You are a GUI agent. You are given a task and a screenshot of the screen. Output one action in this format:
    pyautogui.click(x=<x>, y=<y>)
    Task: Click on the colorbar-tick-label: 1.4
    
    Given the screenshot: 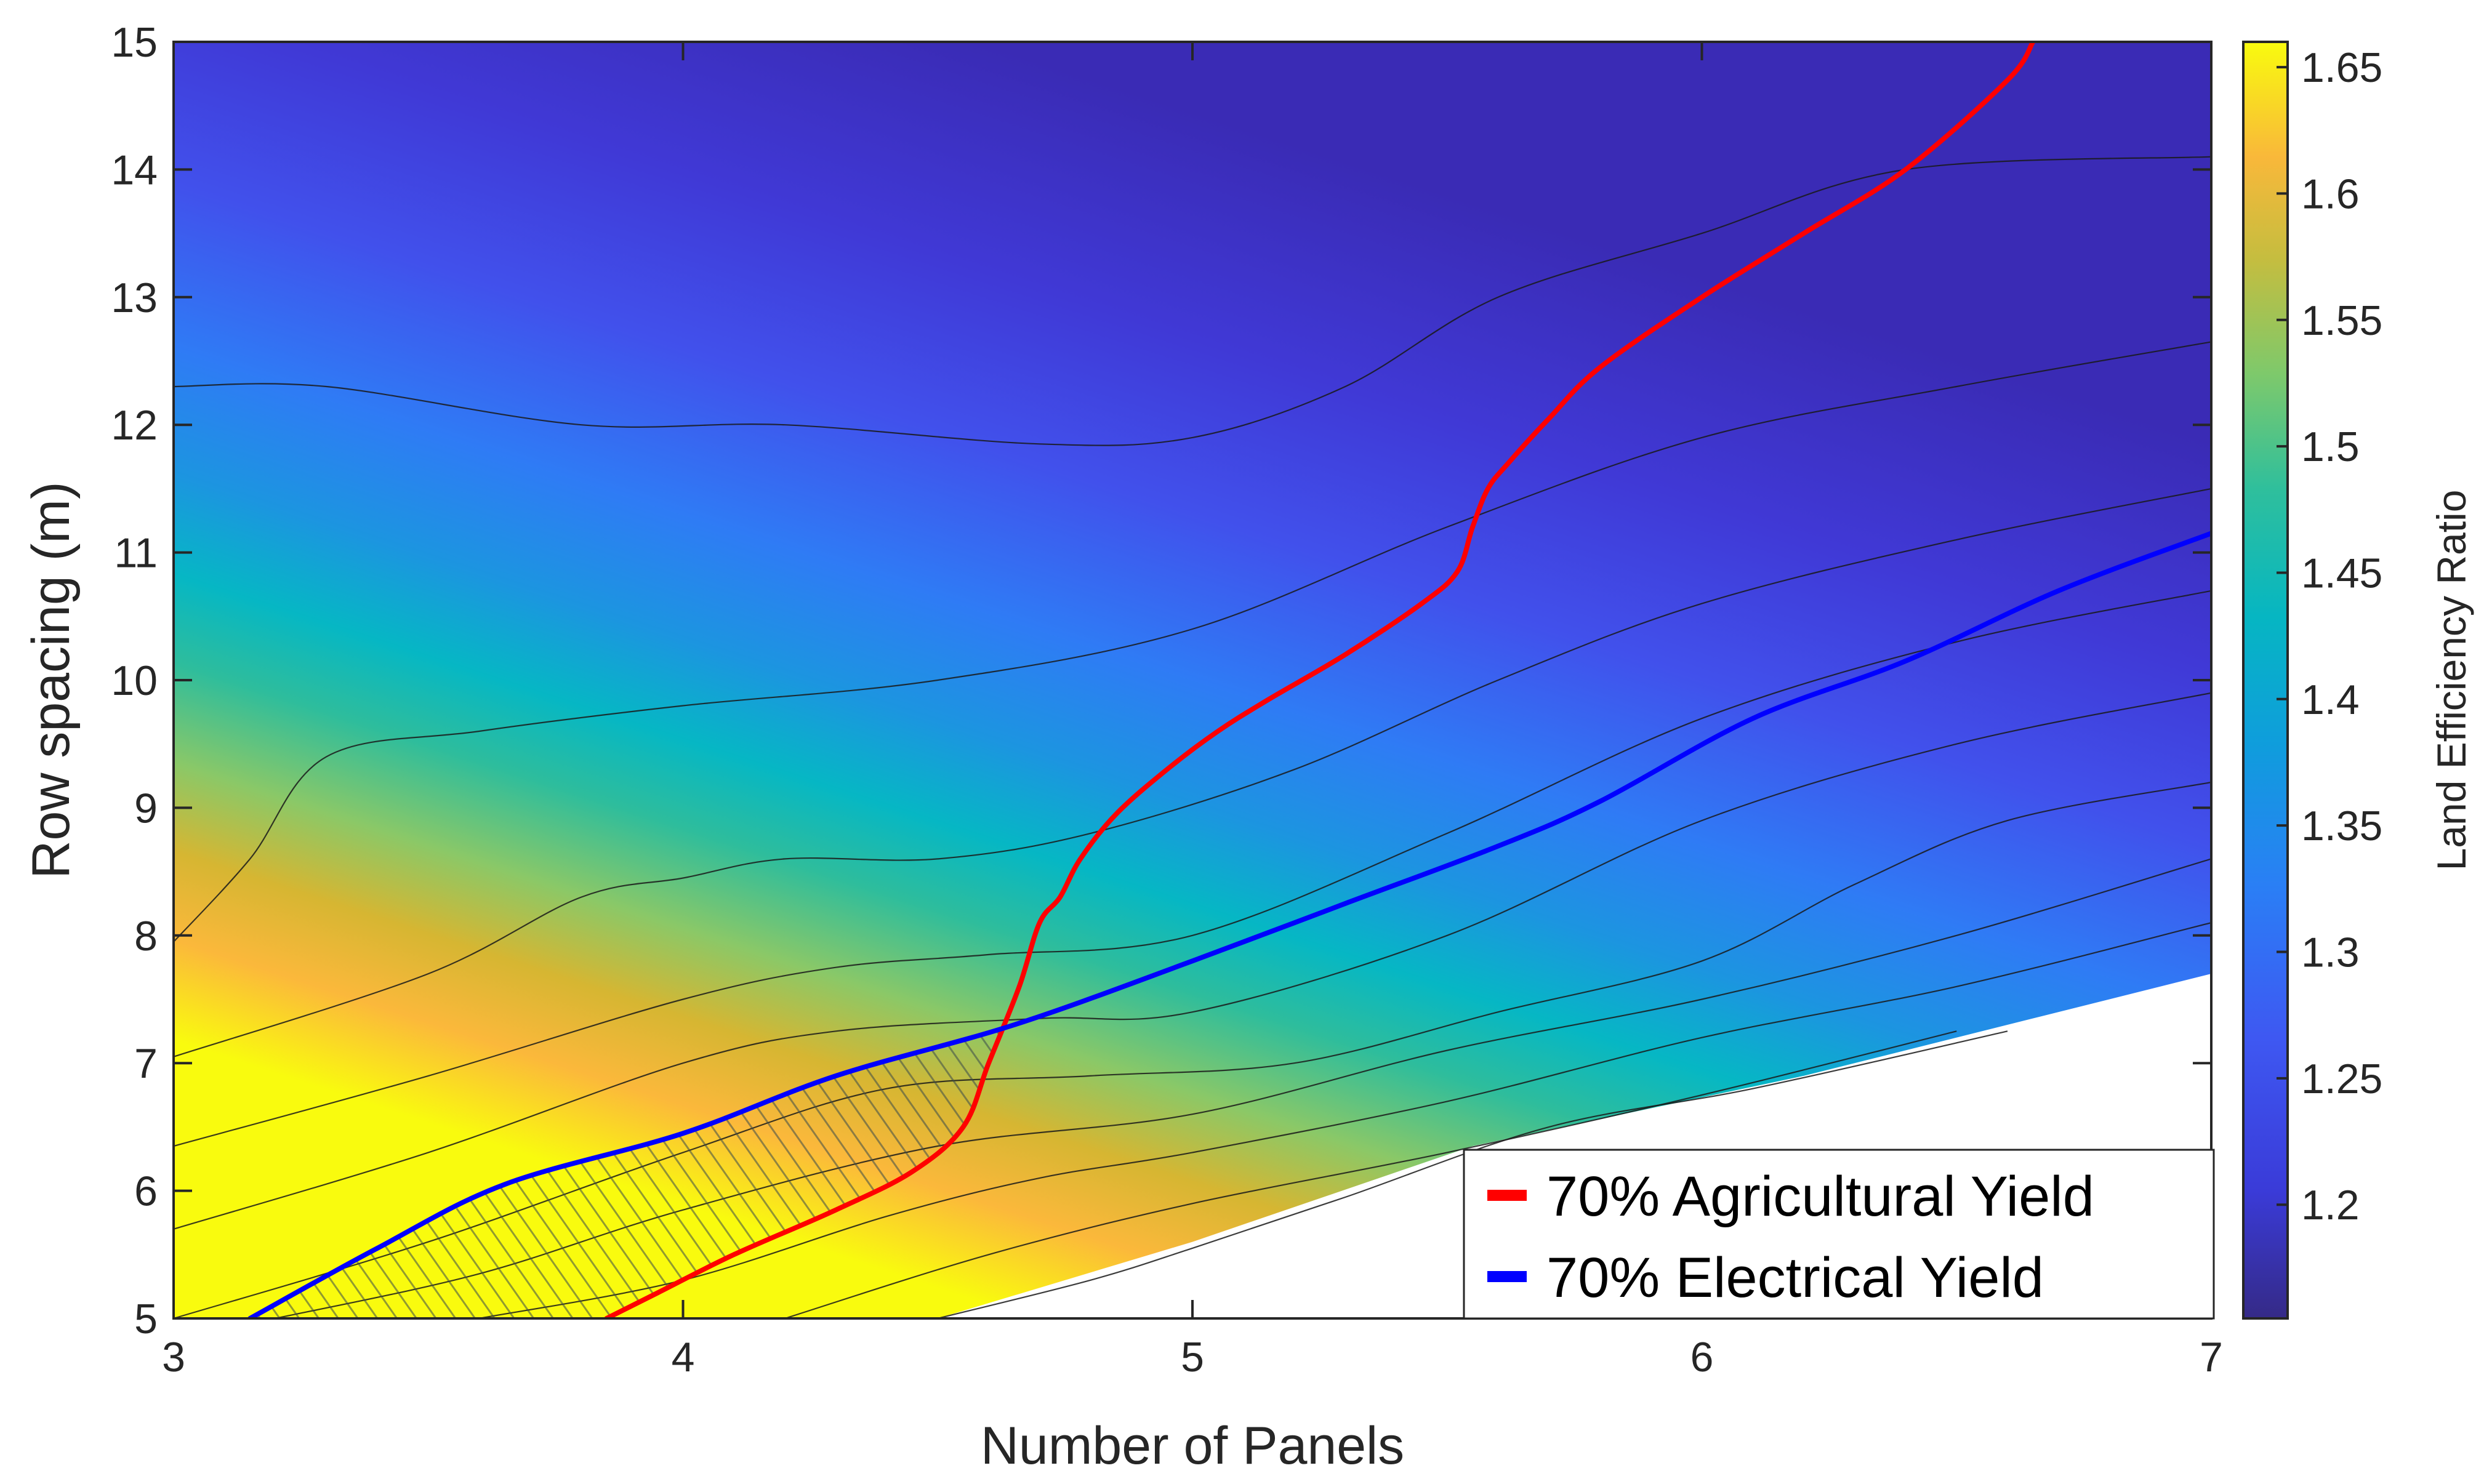 What is the action you would take?
    pyautogui.click(x=2330, y=699)
    